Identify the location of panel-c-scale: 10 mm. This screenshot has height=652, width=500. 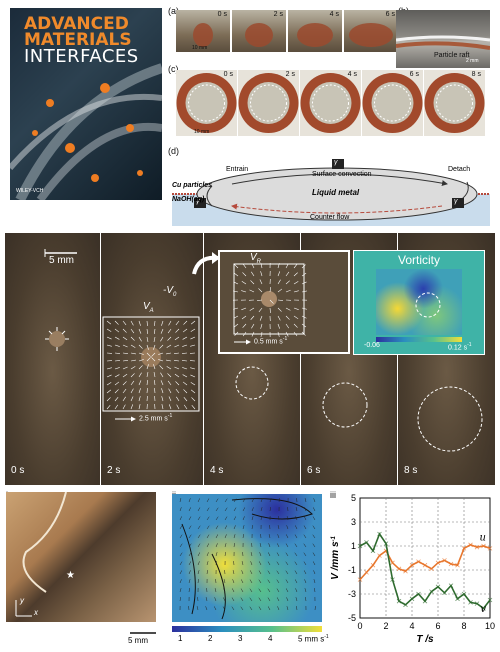
(202, 132).